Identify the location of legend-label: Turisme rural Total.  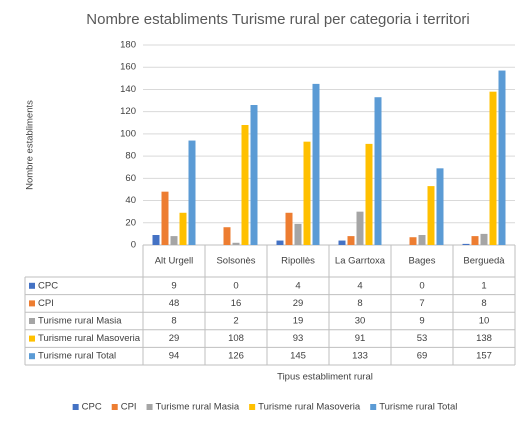
(418, 407).